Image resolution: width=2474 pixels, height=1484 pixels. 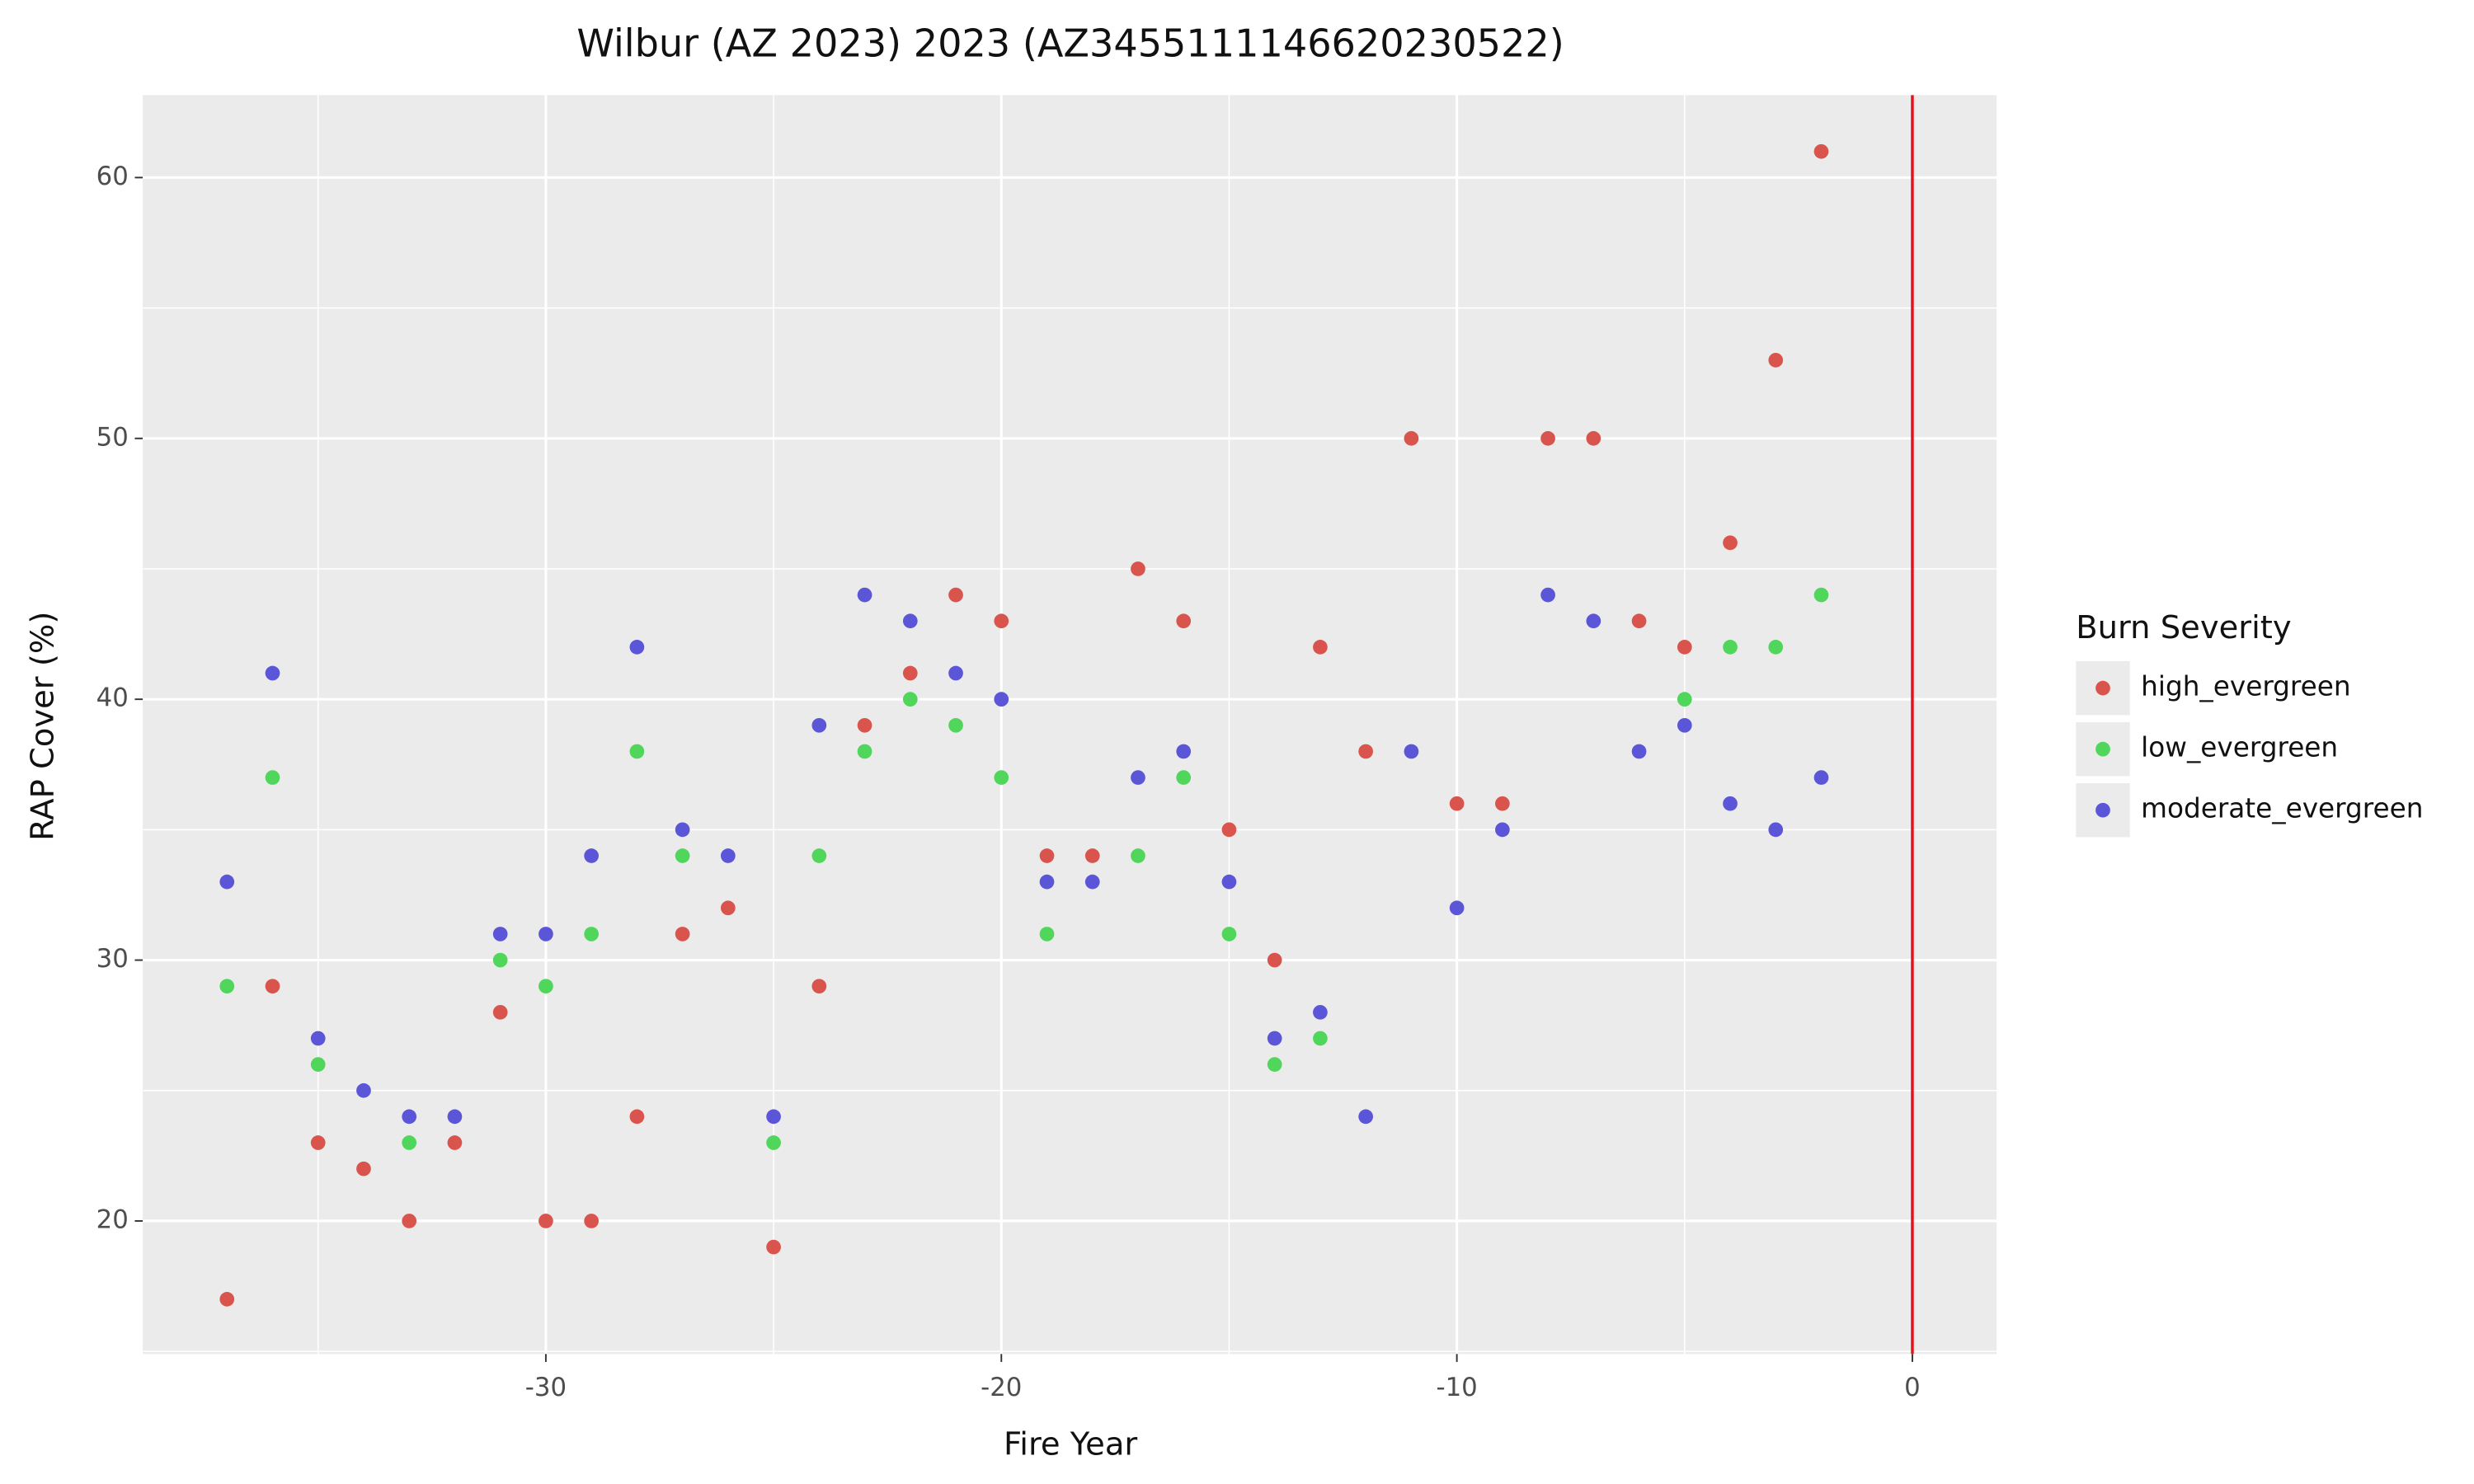 I want to click on y-tick-label: 20, so click(x=112, y=1219).